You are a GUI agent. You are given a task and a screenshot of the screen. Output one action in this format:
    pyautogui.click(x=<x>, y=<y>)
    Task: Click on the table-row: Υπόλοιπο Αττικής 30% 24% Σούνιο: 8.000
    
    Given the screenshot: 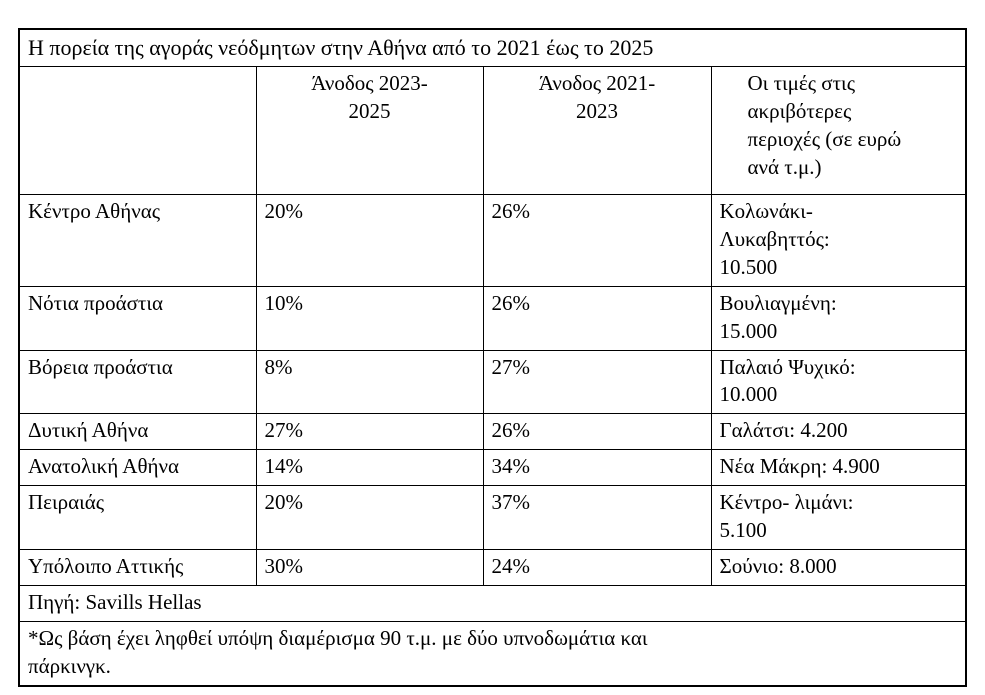 What is the action you would take?
    pyautogui.click(x=492, y=567)
    